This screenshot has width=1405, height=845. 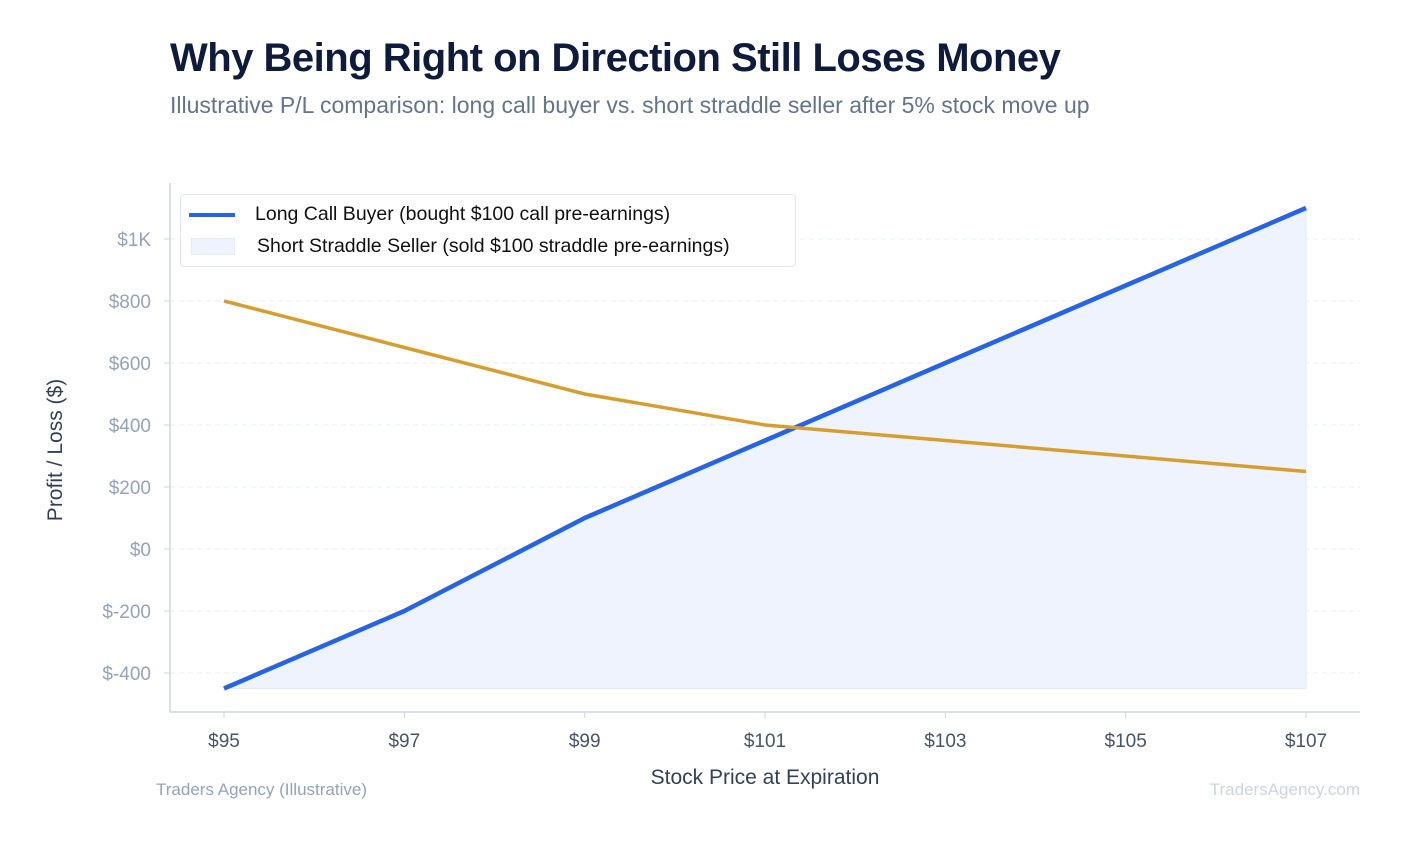 What do you see at coordinates (1126, 741) in the screenshot?
I see `x-tick-label: $105` at bounding box center [1126, 741].